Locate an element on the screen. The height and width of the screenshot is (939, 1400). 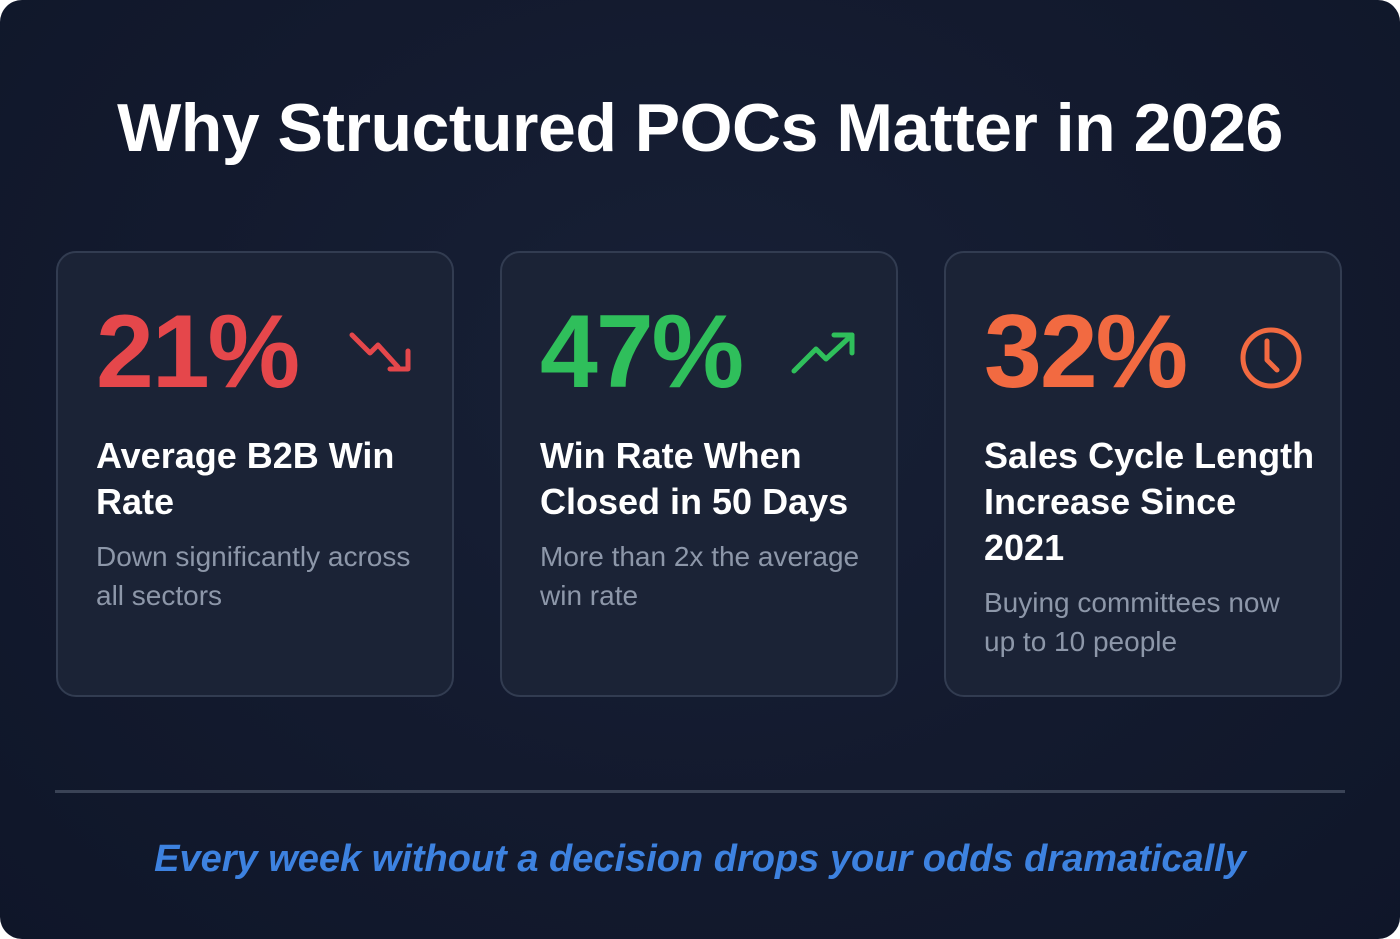
trending-up-icon is located at coordinates (823, 353).